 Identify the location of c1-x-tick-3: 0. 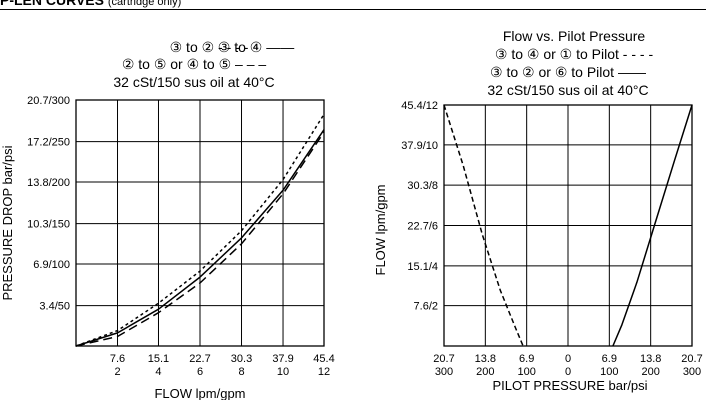
(568, 359).